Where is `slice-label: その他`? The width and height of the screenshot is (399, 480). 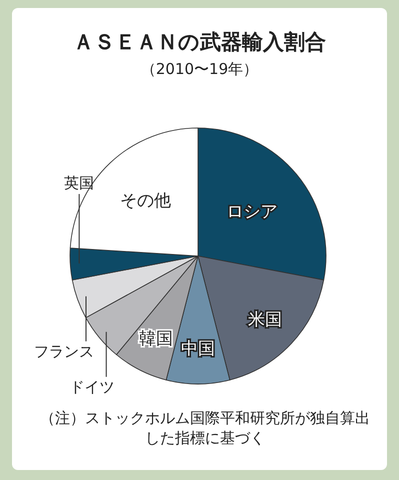 slice-label: その他 is located at coordinates (145, 201).